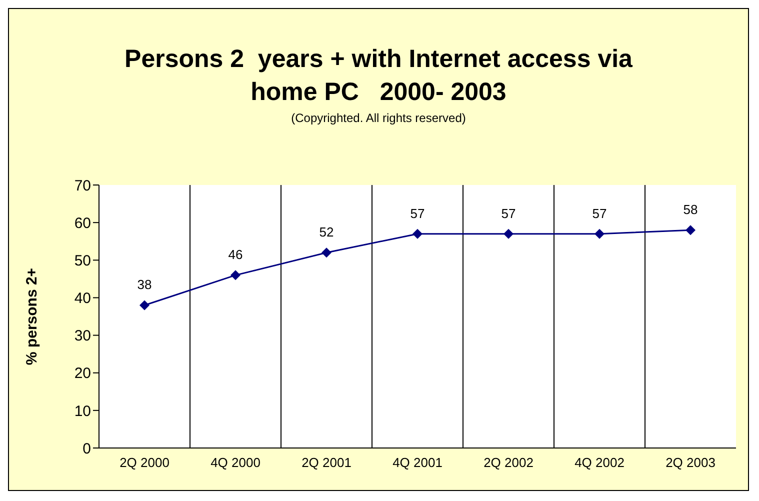 This screenshot has width=759, height=501. Describe the element at coordinates (82, 223) in the screenshot. I see `y-tick-label: 60` at that location.